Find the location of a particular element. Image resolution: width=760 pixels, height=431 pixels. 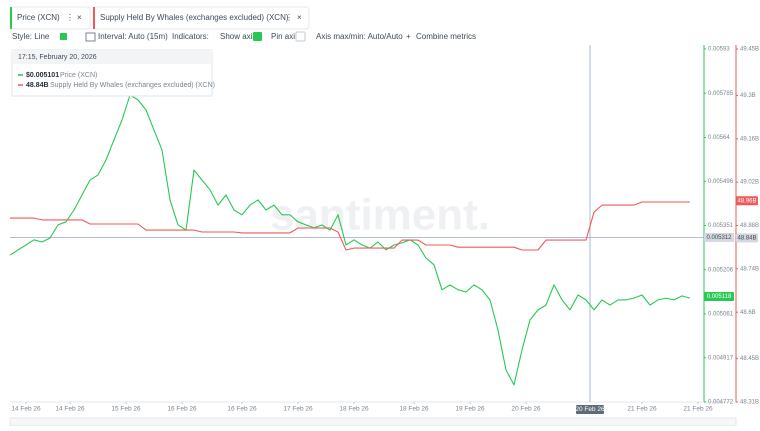

crosshair-price-label-bg is located at coordinates (719, 237).